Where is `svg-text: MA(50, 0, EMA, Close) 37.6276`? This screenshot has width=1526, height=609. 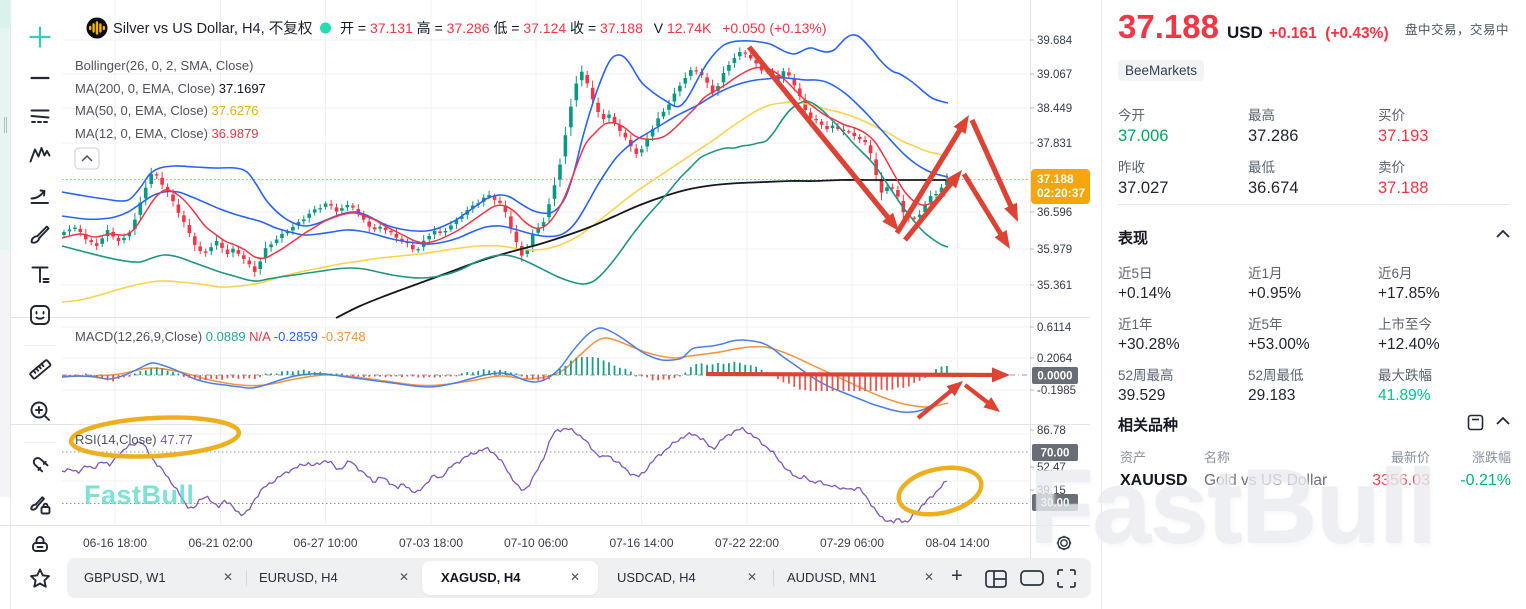 svg-text: MA(50, 0, EMA, Close) 37.6276 is located at coordinates (167, 110).